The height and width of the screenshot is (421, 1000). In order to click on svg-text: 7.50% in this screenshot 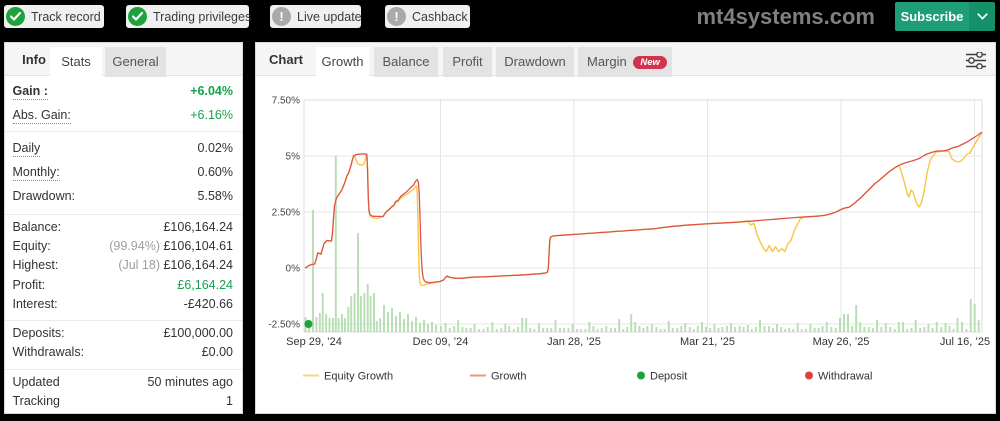, I will do `click(286, 101)`.